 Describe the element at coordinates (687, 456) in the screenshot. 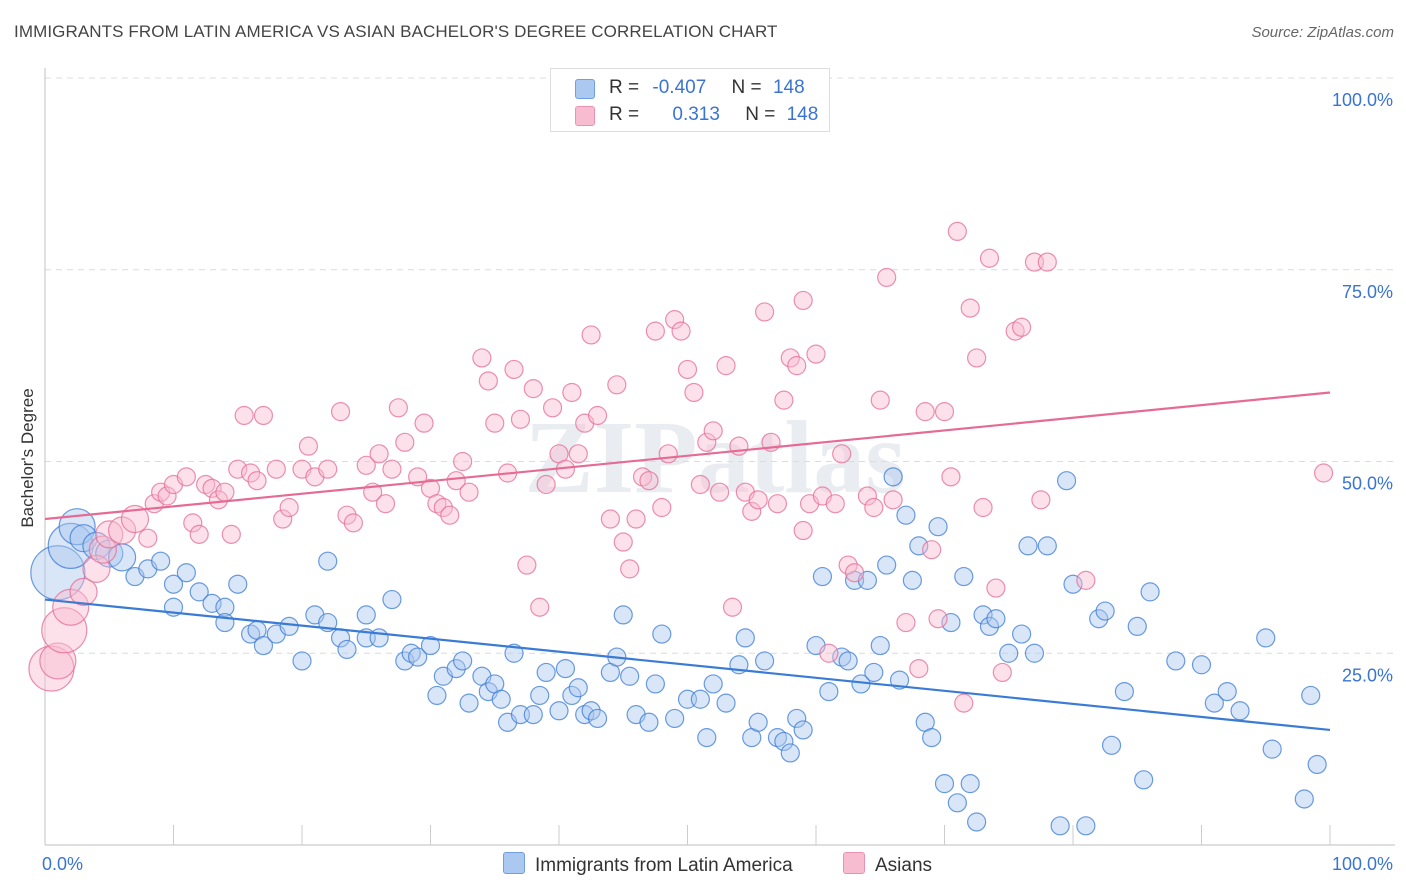

I see `asians-trend-line` at that location.